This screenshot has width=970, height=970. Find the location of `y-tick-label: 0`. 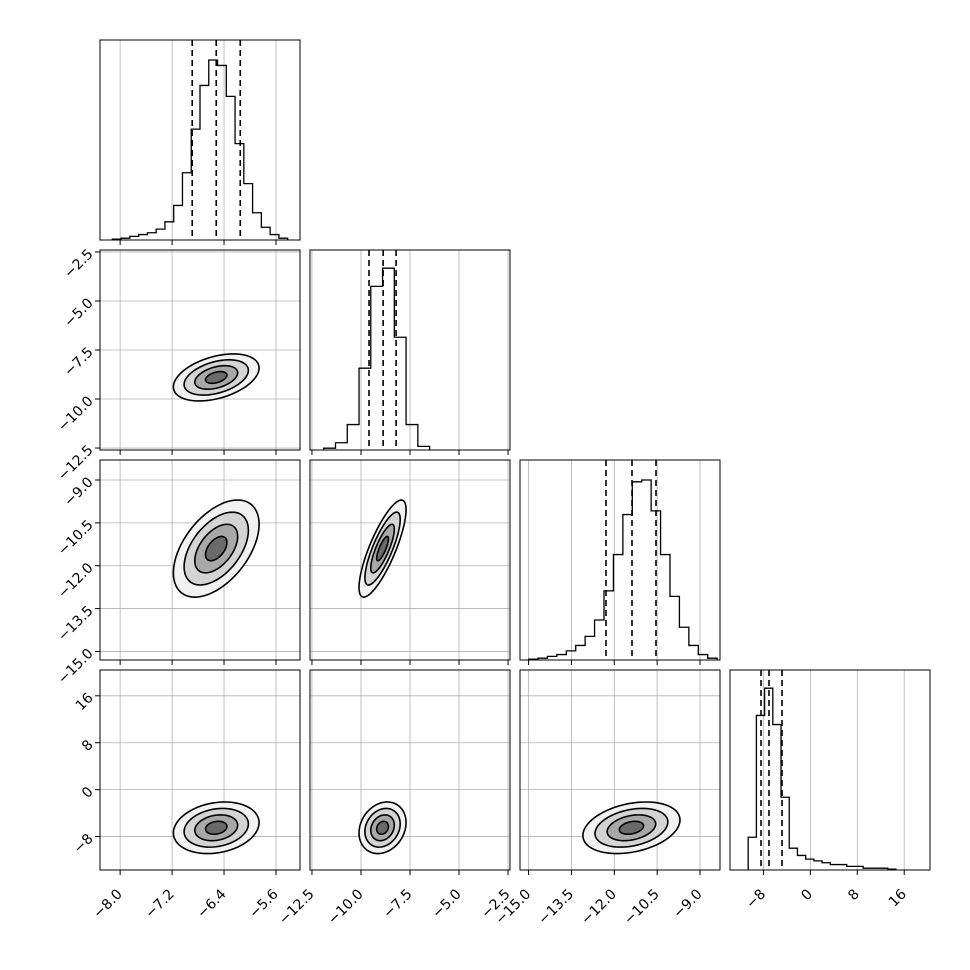

y-tick-label: 0 is located at coordinates (88, 793).